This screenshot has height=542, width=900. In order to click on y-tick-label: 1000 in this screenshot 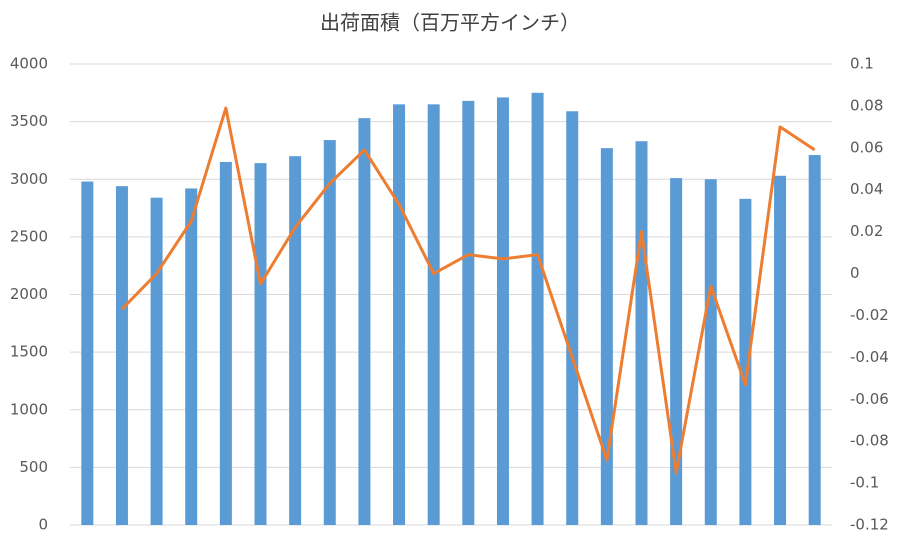, I will do `click(29, 409)`.